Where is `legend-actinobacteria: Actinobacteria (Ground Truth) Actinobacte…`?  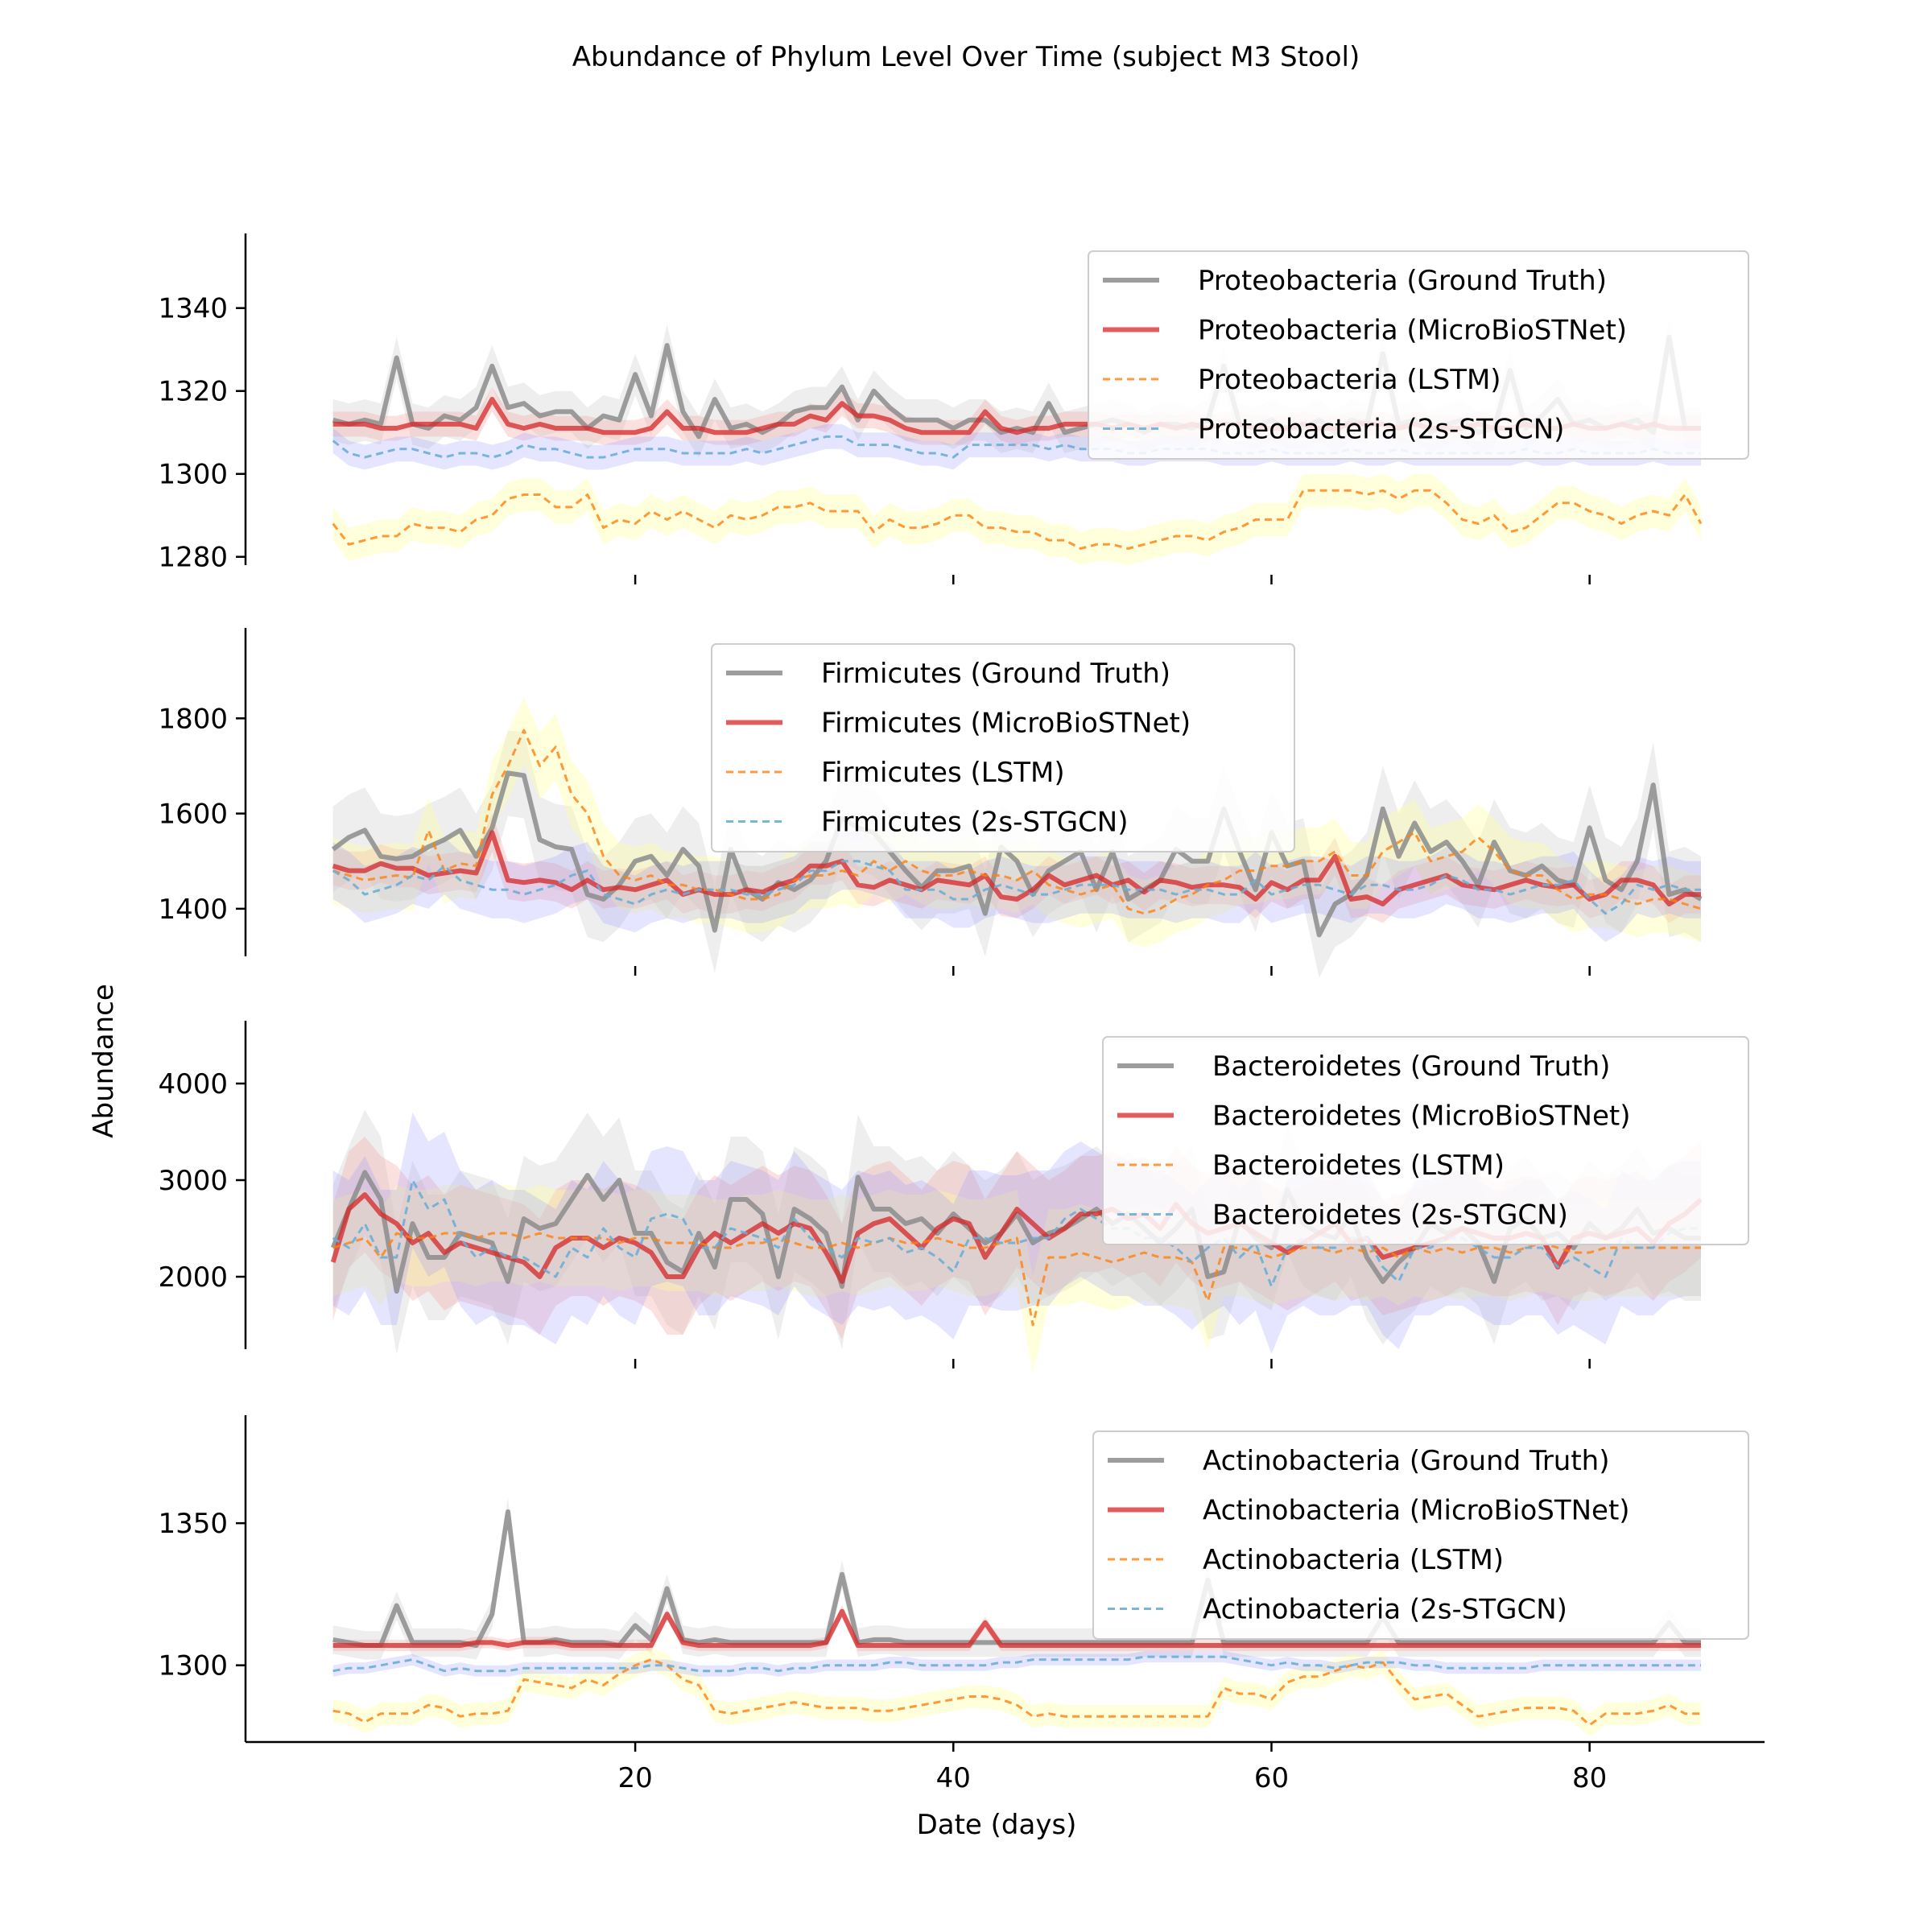
legend-actinobacteria: Actinobacteria (Ground Truth) Actinobacte… is located at coordinates (1420, 1535).